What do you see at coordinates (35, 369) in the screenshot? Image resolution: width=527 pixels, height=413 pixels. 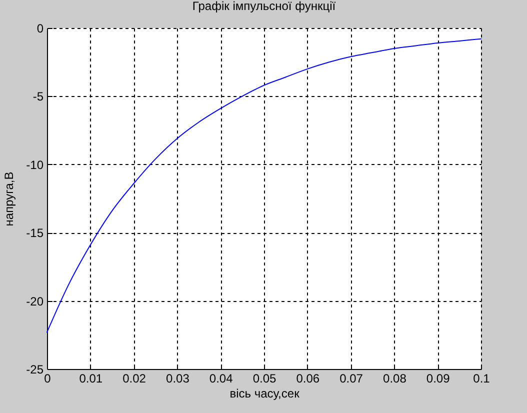 I see `y-tick-label: -25` at bounding box center [35, 369].